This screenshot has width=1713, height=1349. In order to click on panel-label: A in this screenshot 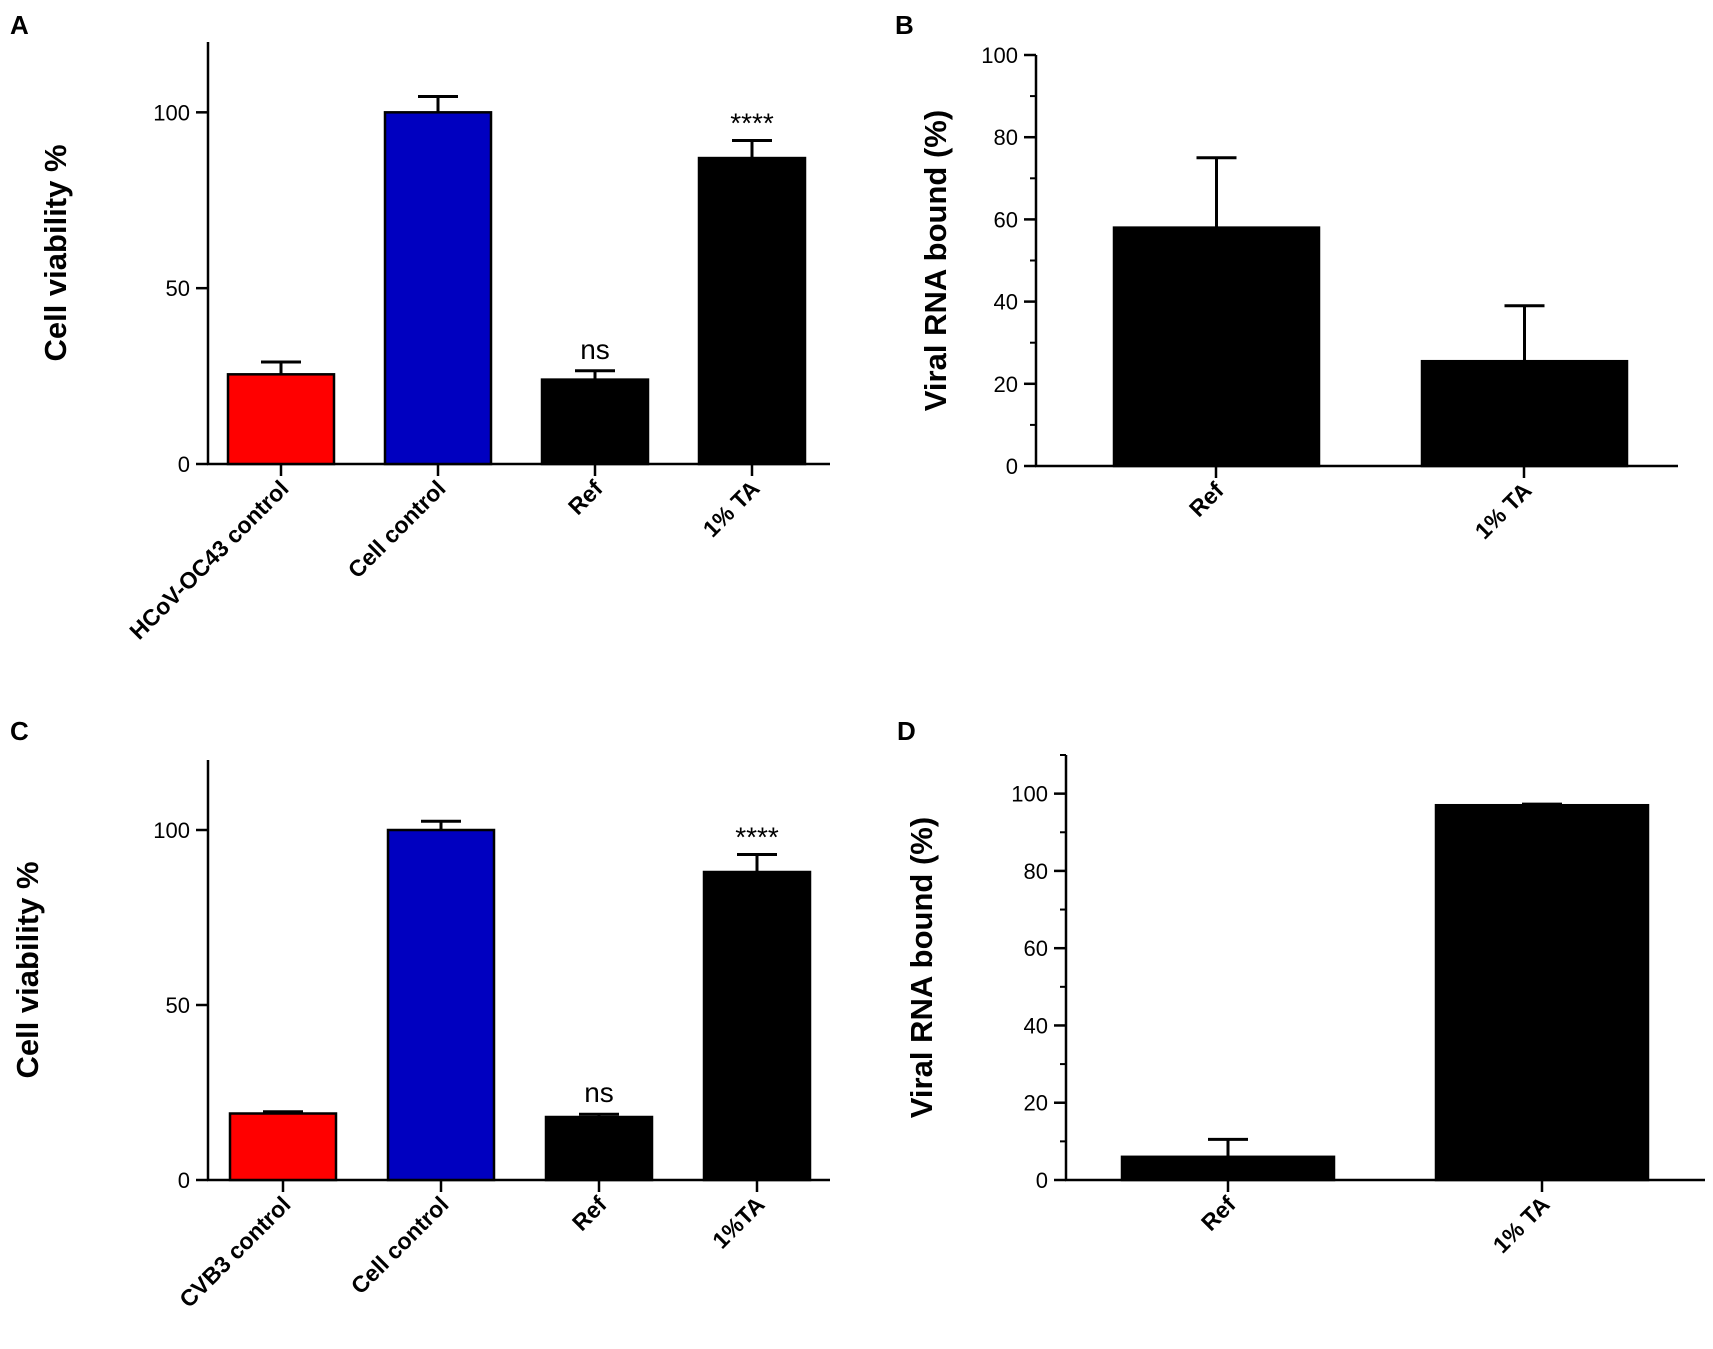, I will do `click(19, 25)`.